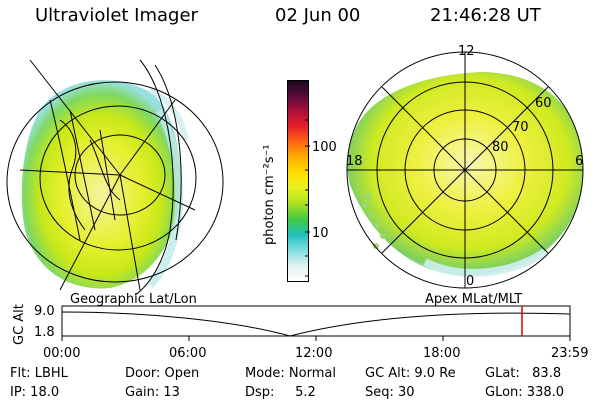 This screenshot has height=400, width=600. Describe the element at coordinates (133, 299) in the screenshot. I see `left-panel-label: Geographic Lat/Lon` at that location.